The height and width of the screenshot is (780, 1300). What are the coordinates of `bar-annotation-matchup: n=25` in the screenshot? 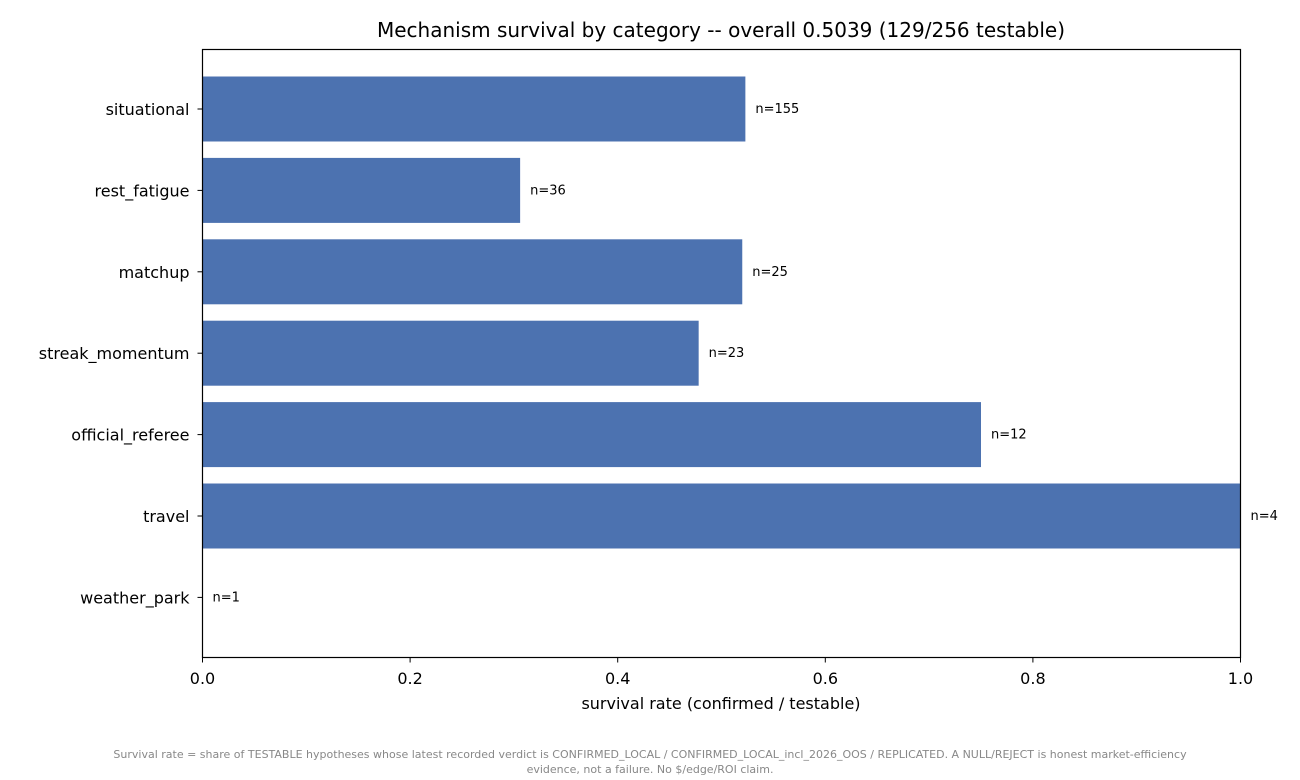 It's located at (770, 272).